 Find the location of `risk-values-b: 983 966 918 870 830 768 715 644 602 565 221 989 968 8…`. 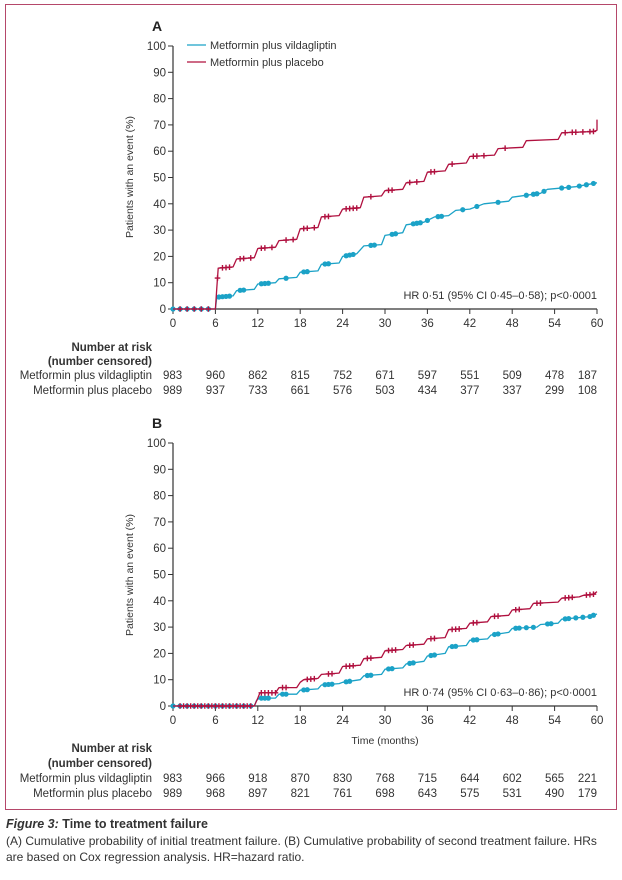

risk-values-b: 983 966 918 870 830 768 715 644 602 565 221 989 968 8… is located at coordinates (380, 786).